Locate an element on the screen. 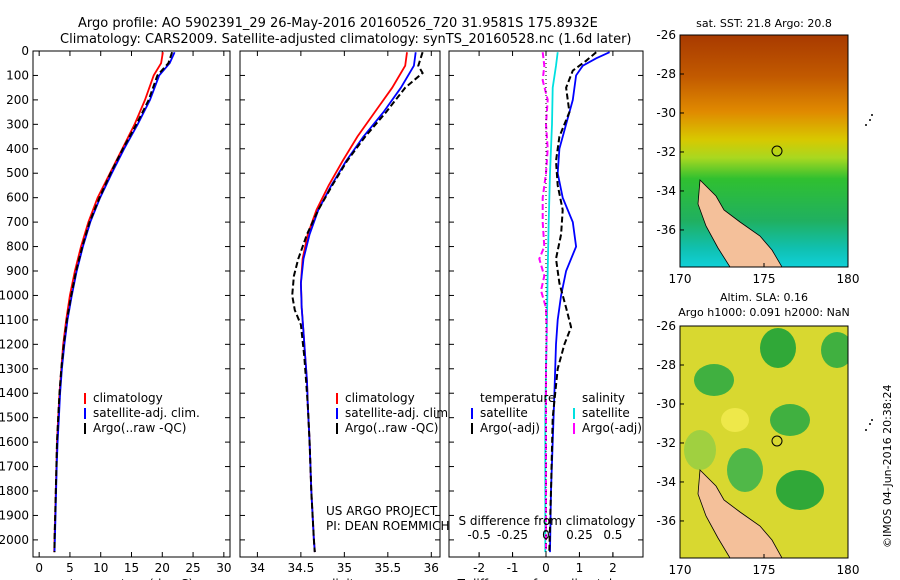 The height and width of the screenshot is (580, 900). salinity-note-project: US ARGO PROJECT is located at coordinates (382, 511).